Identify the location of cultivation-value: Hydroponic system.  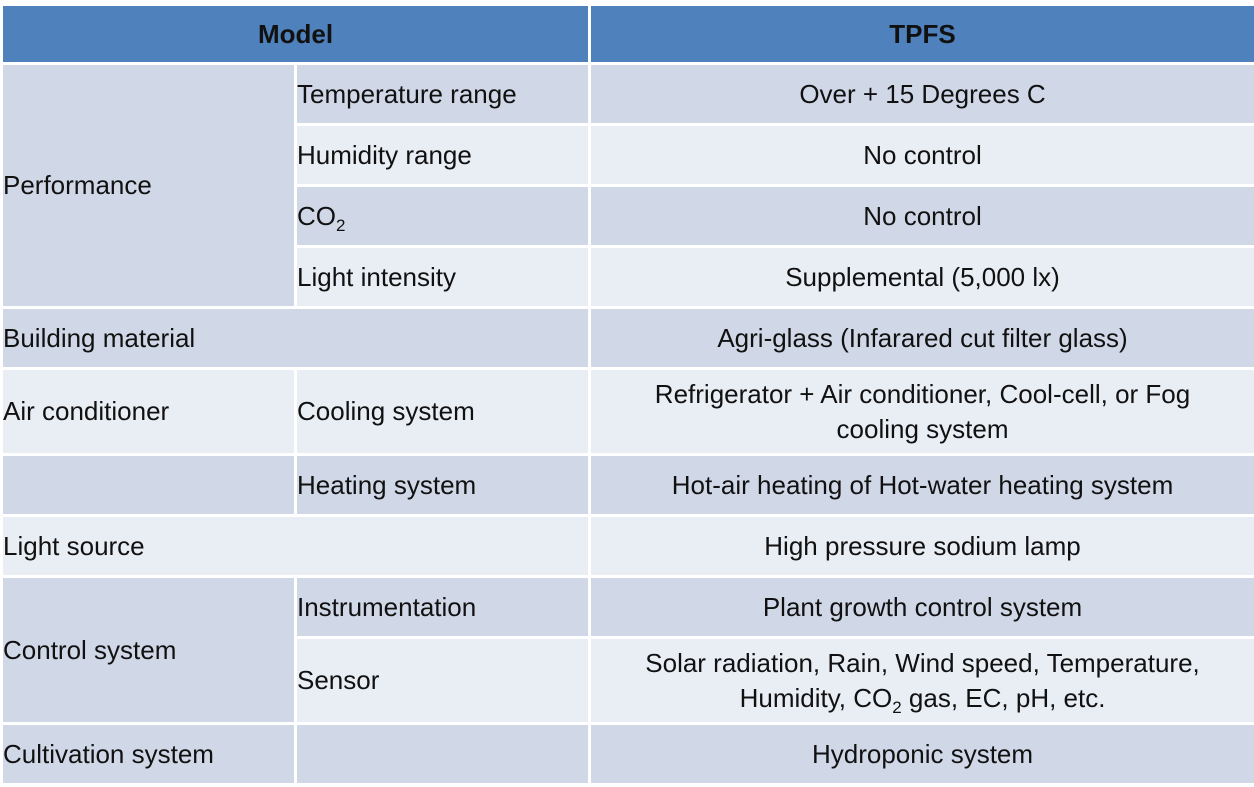
(921, 754).